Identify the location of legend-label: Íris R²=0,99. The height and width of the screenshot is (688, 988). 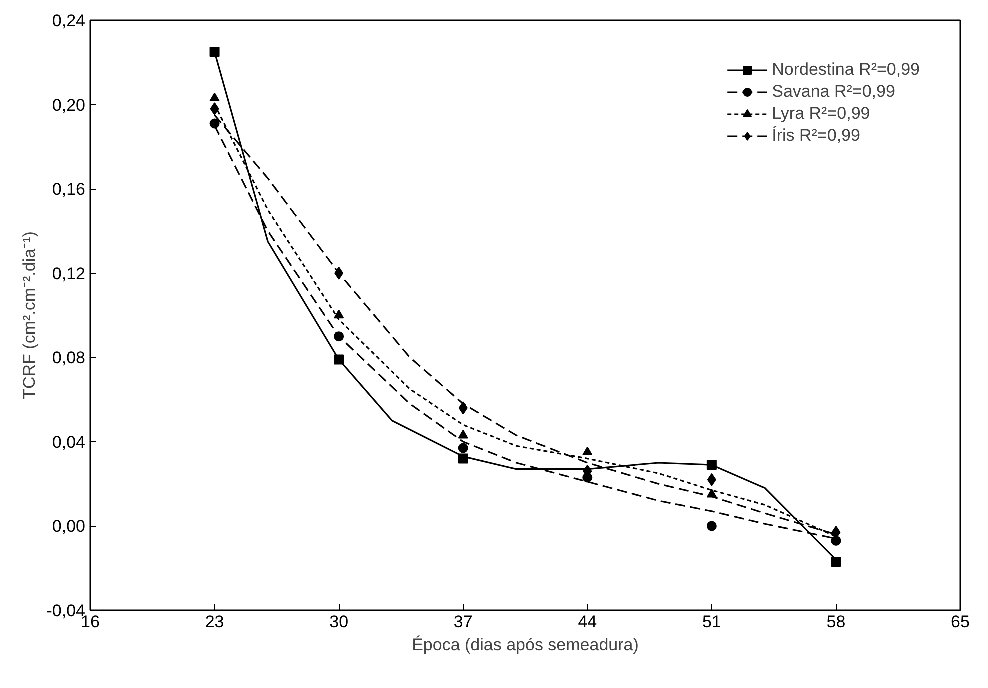
(816, 136).